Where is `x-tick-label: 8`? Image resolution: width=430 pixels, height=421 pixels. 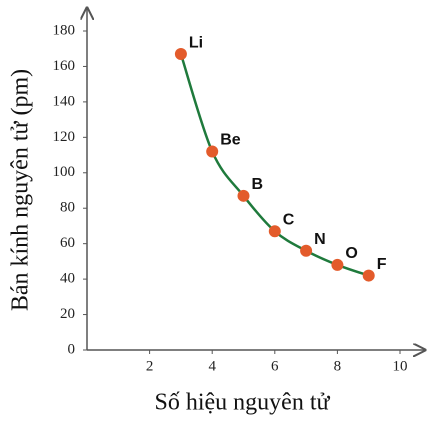
x-tick-label: 8 is located at coordinates (338, 366).